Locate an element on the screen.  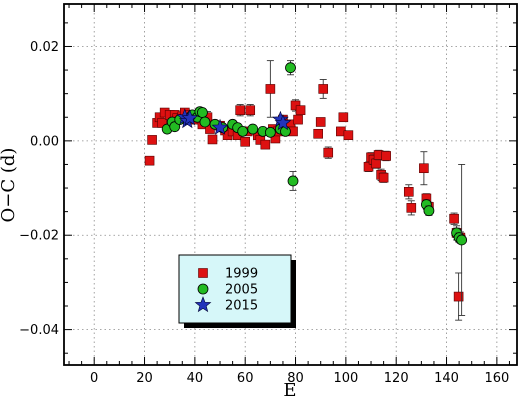
legend-marker-2005 is located at coordinates (203, 289).